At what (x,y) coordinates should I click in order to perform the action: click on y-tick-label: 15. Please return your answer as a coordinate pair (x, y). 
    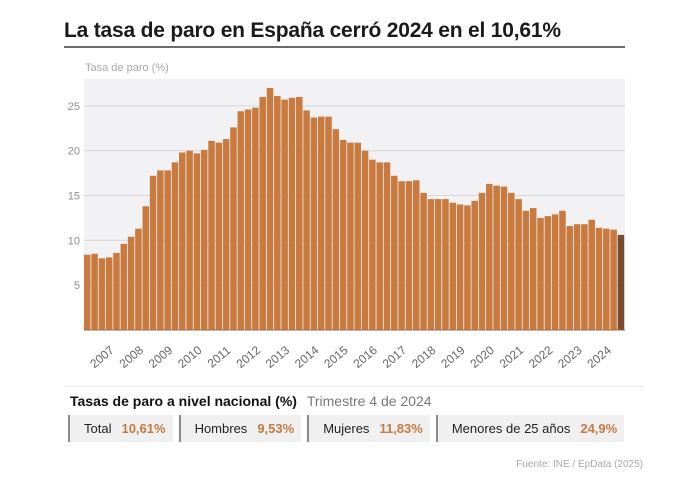
    Looking at the image, I should click on (74, 197).